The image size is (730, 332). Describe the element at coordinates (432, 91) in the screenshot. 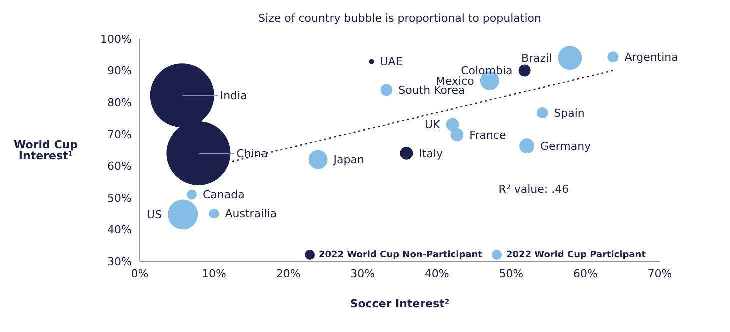

I see `annotation: South Korea` at that location.